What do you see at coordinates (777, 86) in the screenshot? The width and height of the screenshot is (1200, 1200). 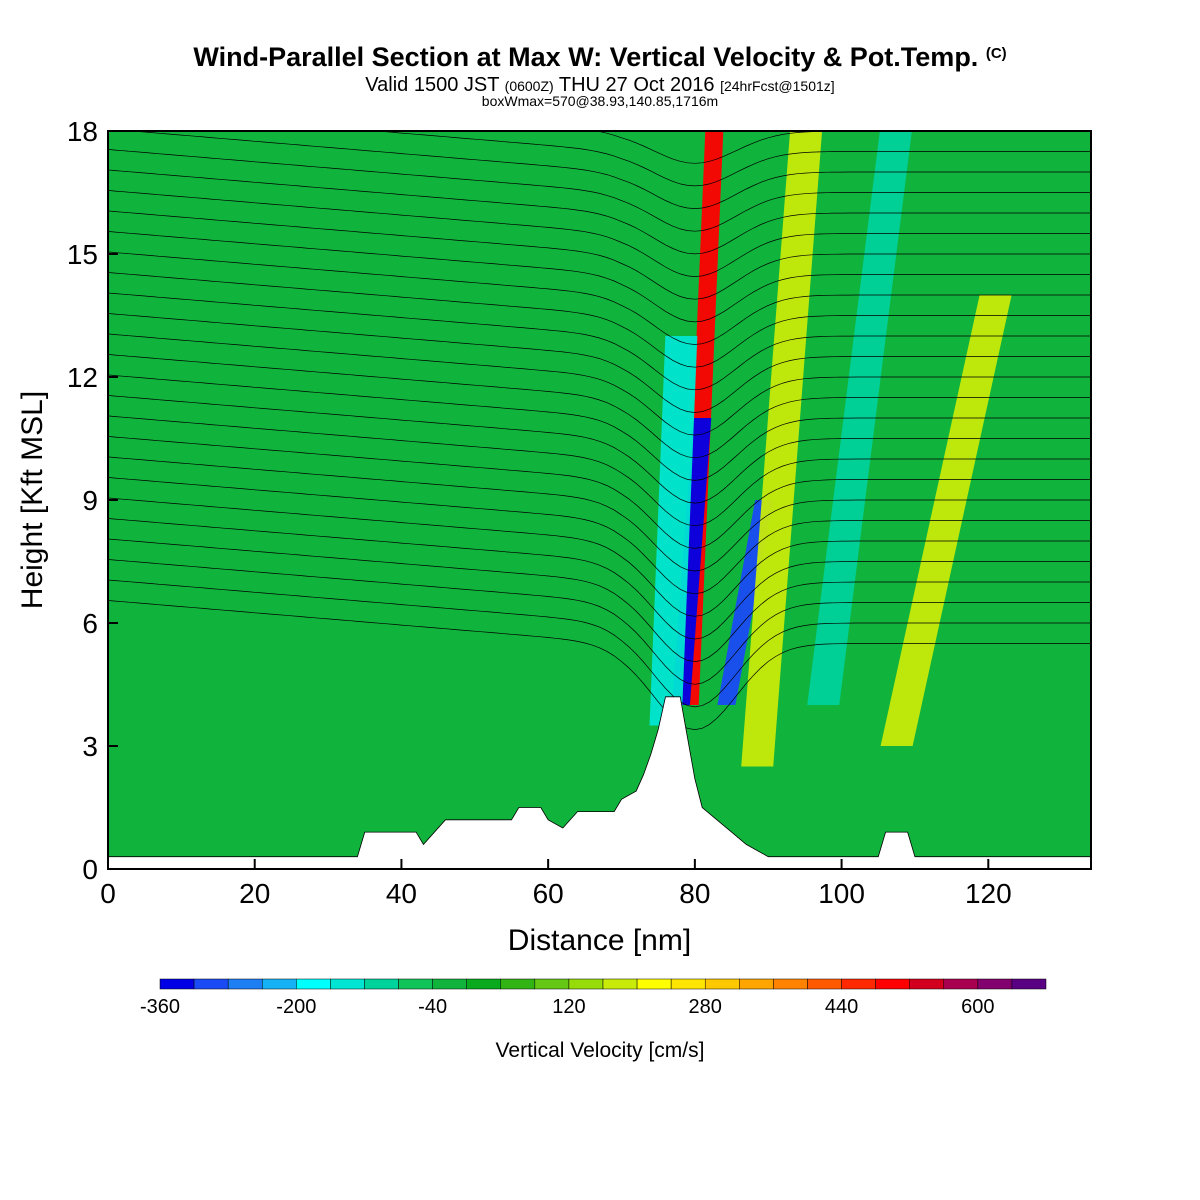 I see `forecast-info: [24hrFcst@1501z]` at bounding box center [777, 86].